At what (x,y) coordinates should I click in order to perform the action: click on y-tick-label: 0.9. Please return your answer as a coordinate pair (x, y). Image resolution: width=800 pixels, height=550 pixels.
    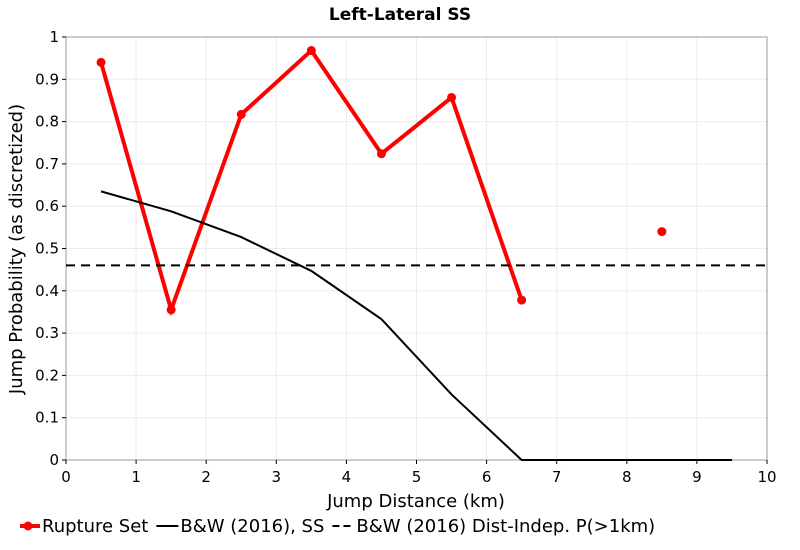
    Looking at the image, I should click on (47, 79).